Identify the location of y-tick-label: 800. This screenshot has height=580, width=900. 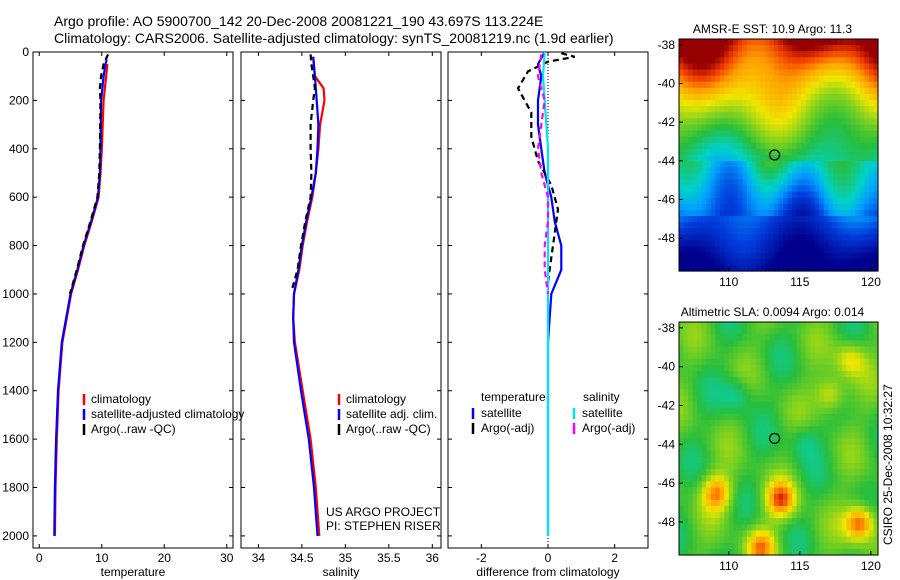
(19, 246).